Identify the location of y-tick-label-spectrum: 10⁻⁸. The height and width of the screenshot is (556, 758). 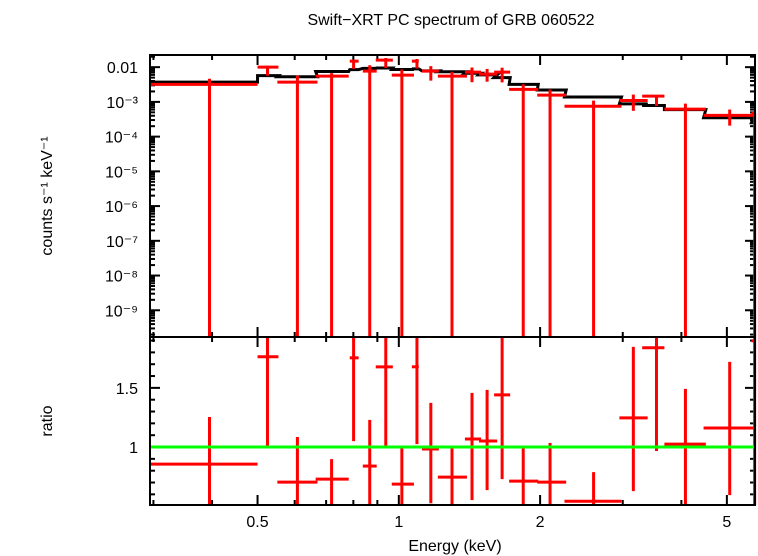
(121, 277).